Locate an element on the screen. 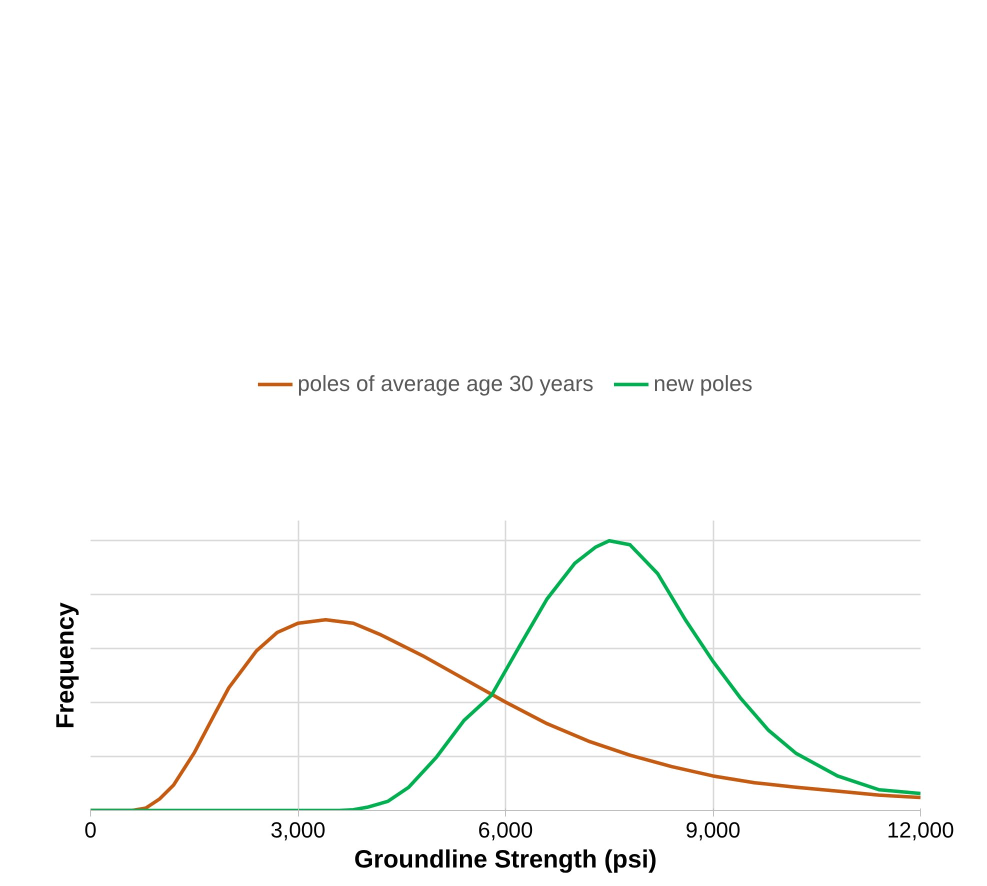 This screenshot has height=886, width=987. y-axis-title: Frequency is located at coordinates (66, 665).